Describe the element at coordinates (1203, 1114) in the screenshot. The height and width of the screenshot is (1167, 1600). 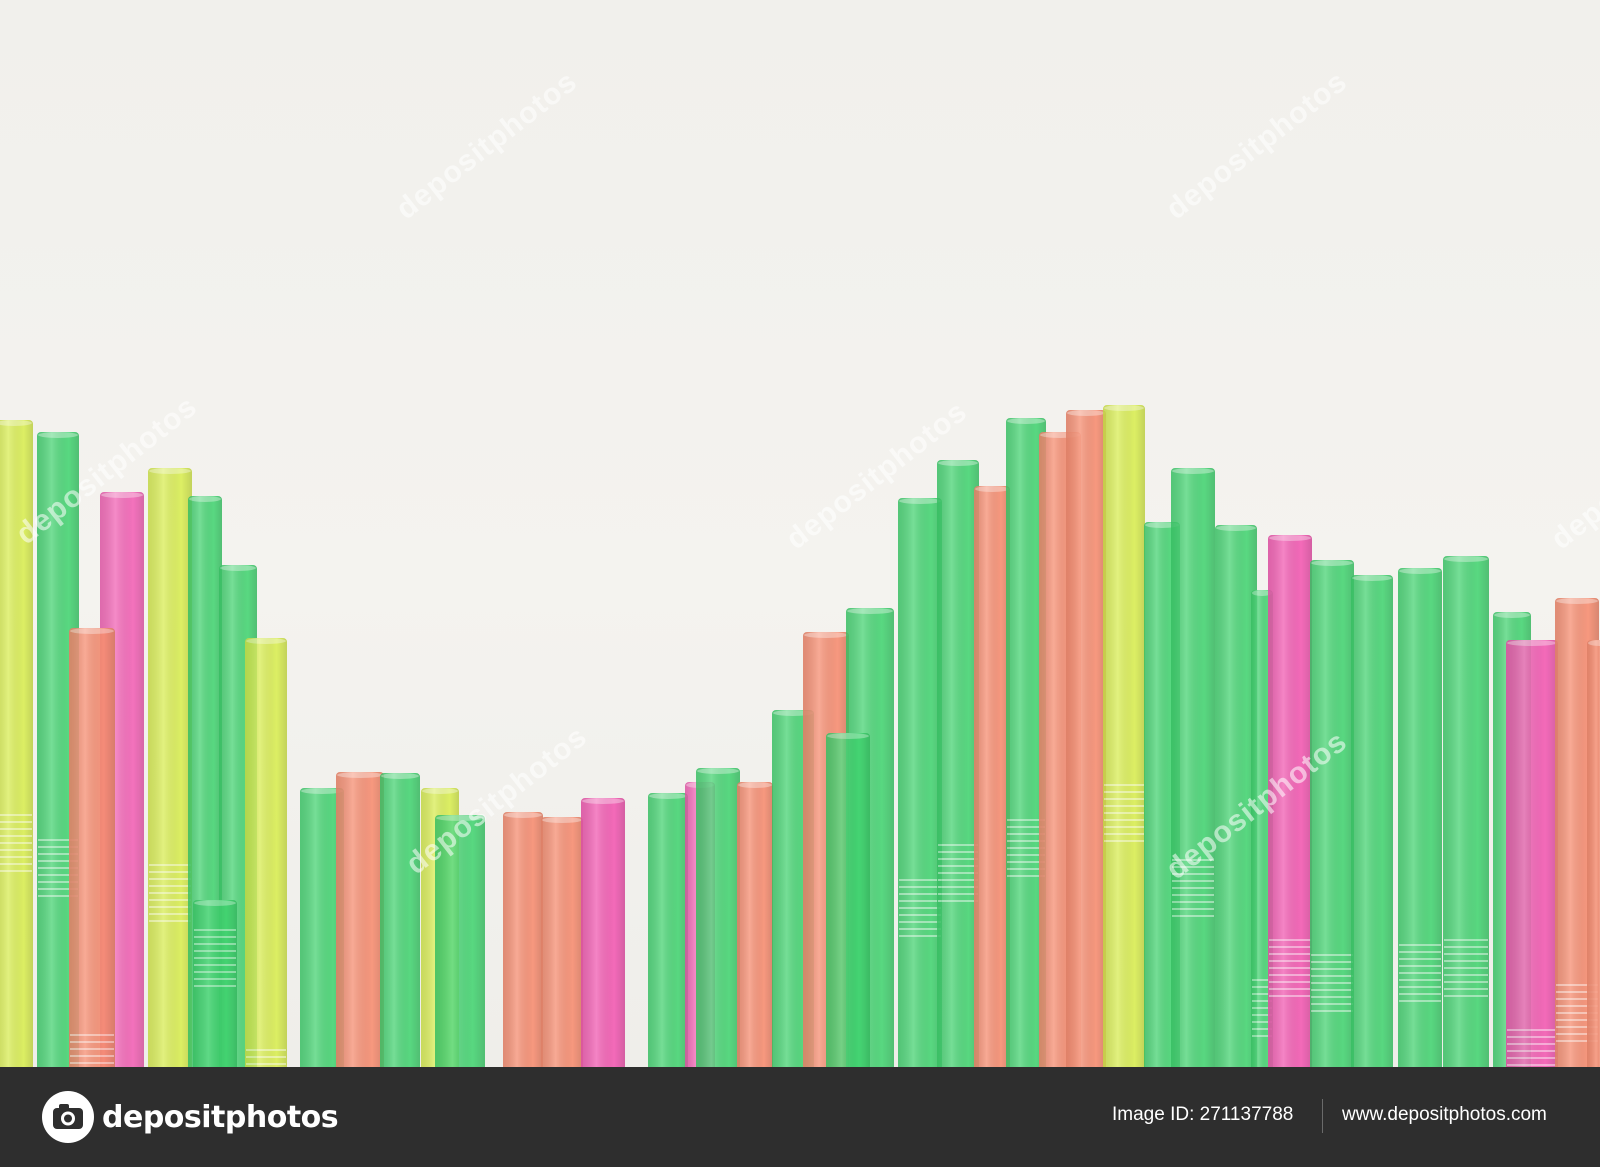
I see `image-id: Image ID: 271137788` at that location.